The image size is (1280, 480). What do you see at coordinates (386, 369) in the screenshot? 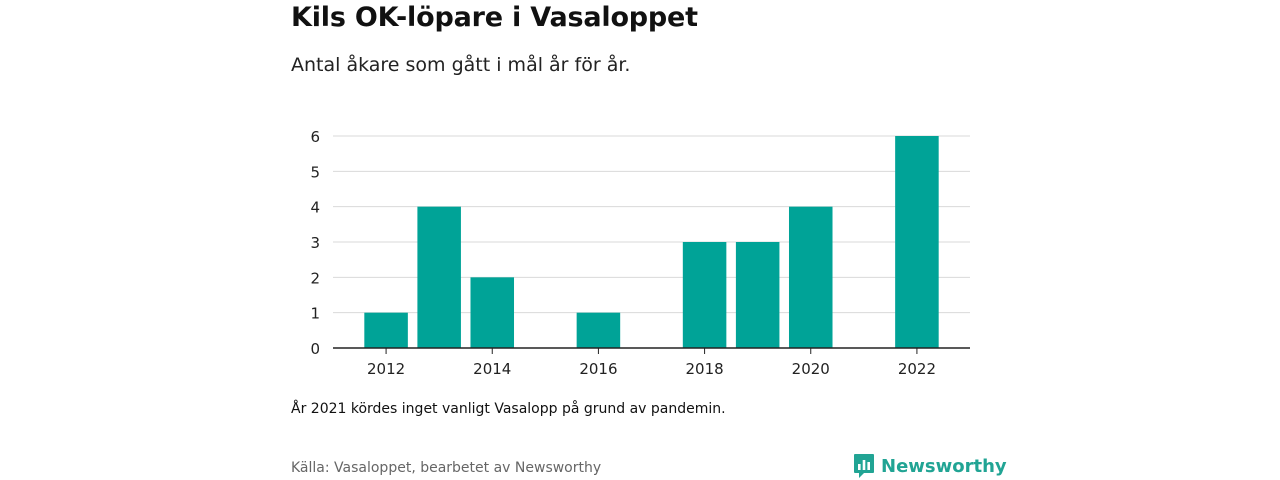
I see `x-tick-label: 2012` at bounding box center [386, 369].